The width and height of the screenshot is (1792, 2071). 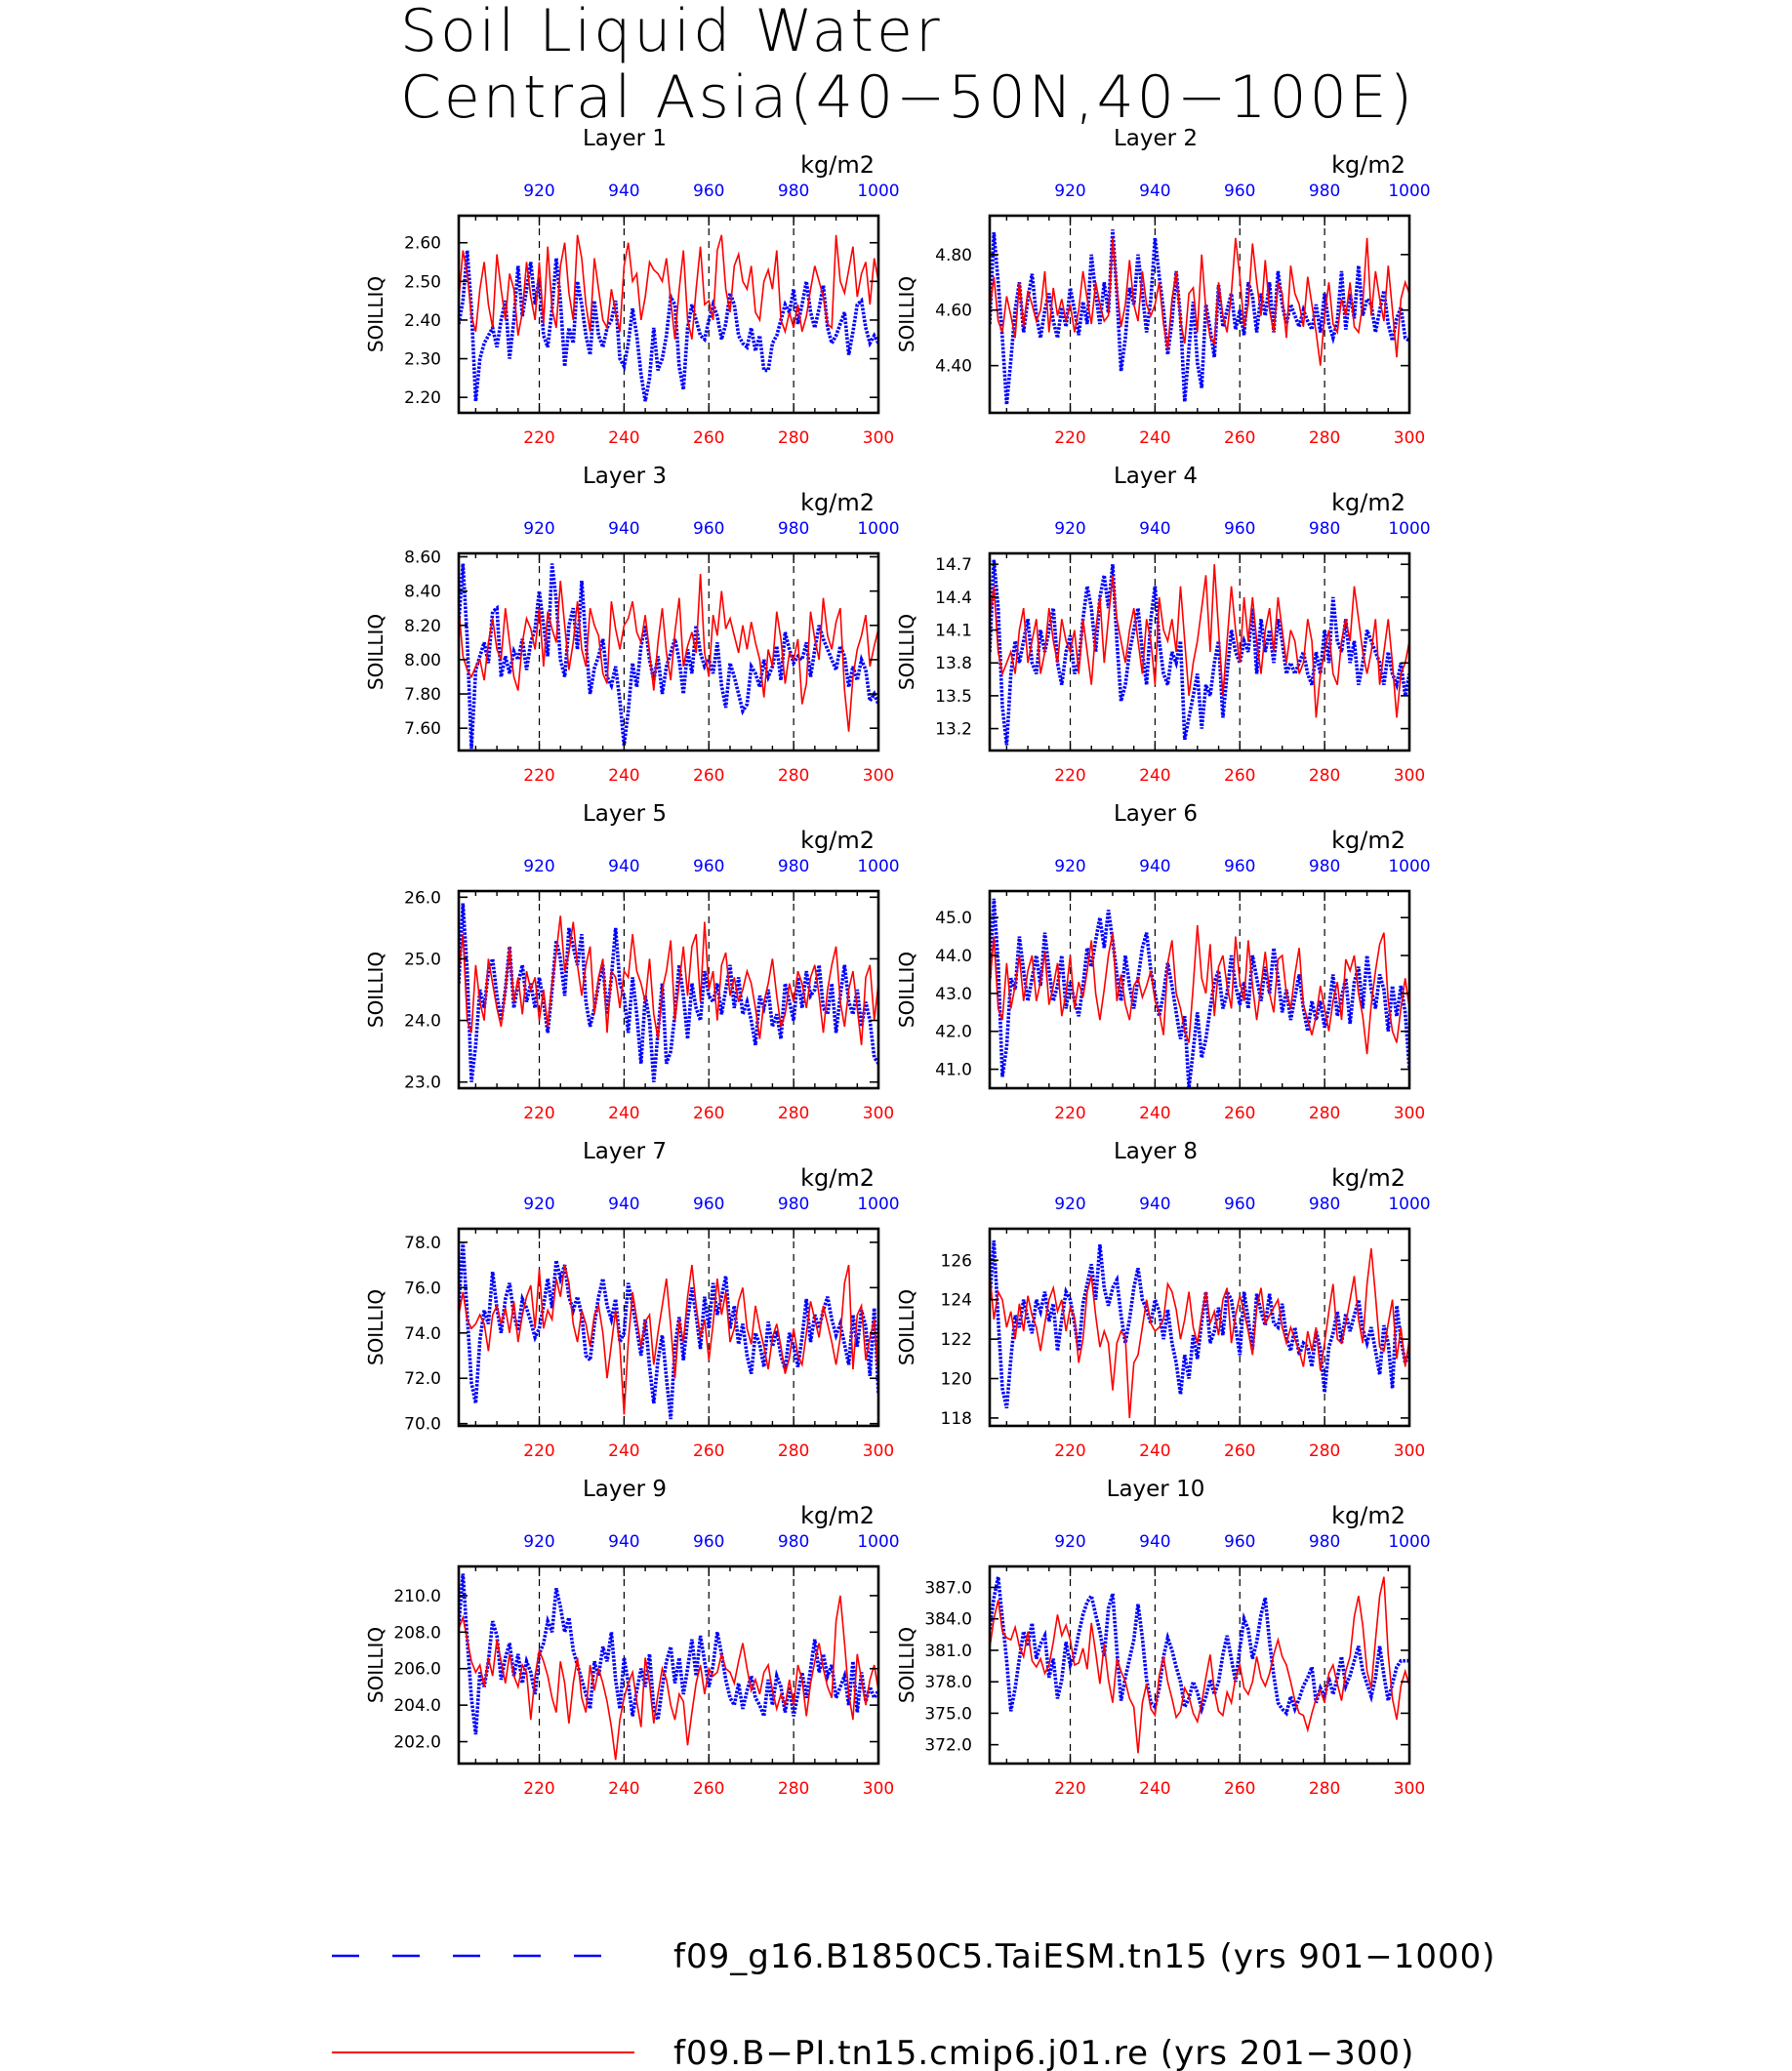 I want to click on y-tick-label: 208.0, so click(x=417, y=1633).